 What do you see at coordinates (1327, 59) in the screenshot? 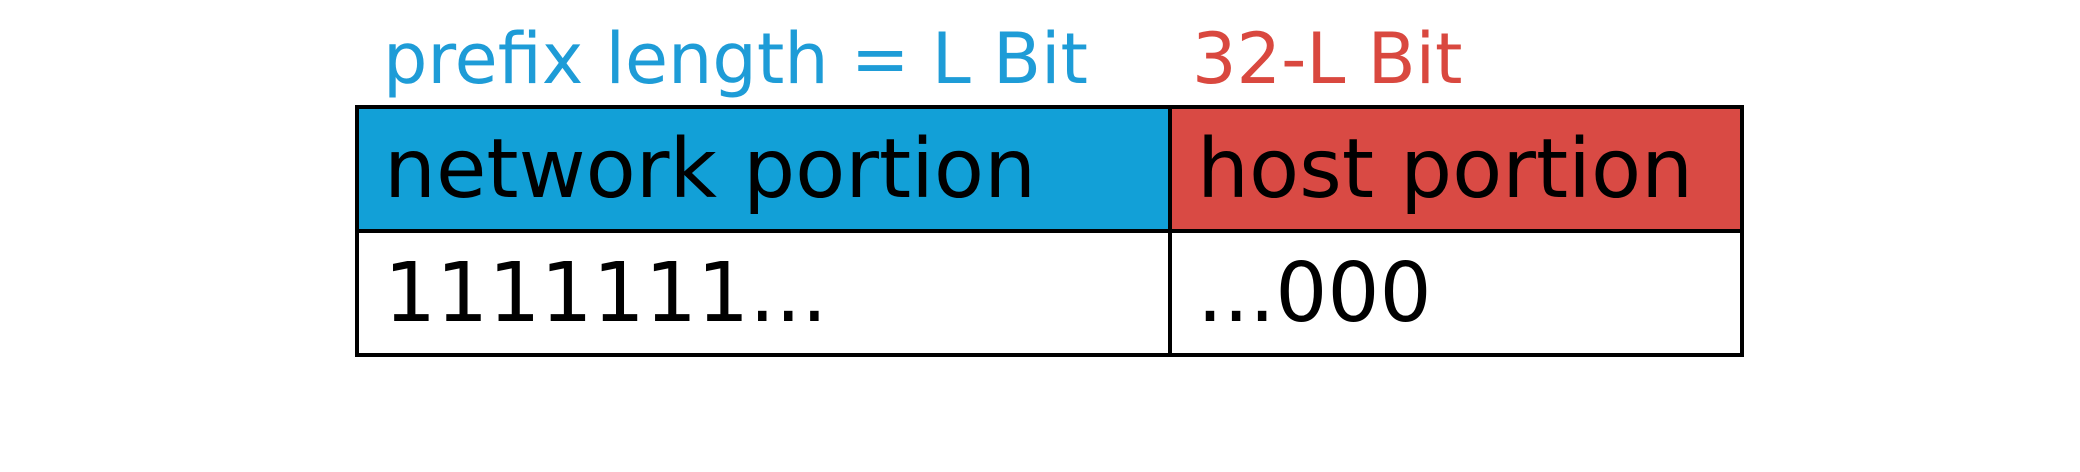
I see `host-bits-label: 32-L Bit` at bounding box center [1327, 59].